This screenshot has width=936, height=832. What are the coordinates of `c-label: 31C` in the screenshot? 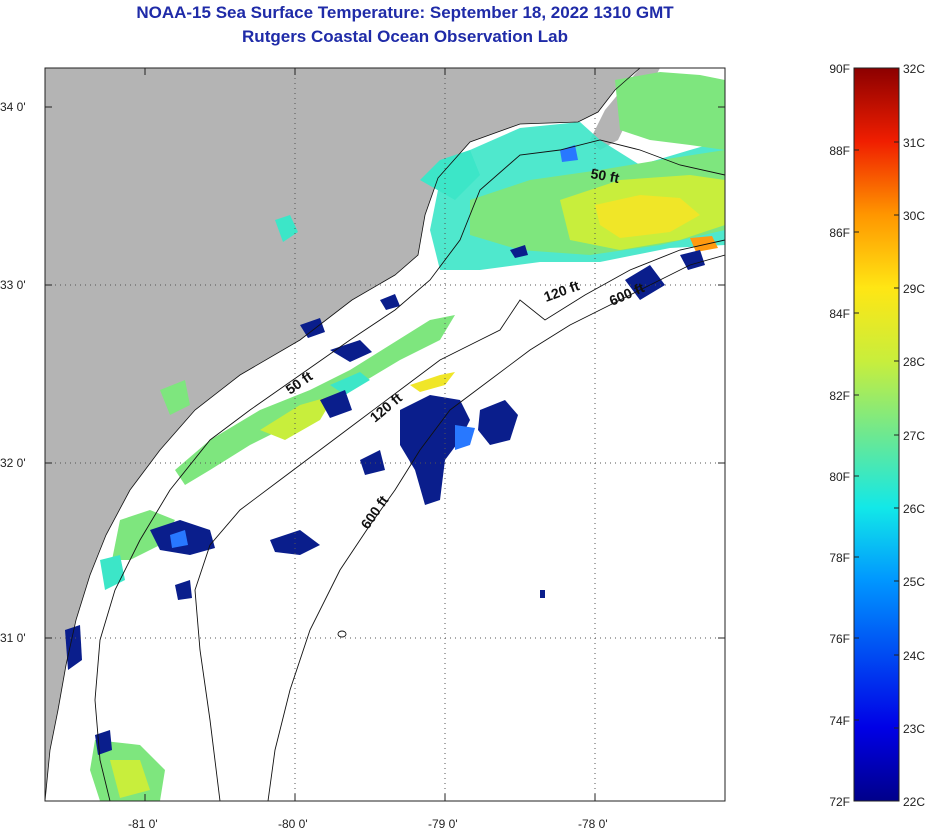 It's located at (914, 143).